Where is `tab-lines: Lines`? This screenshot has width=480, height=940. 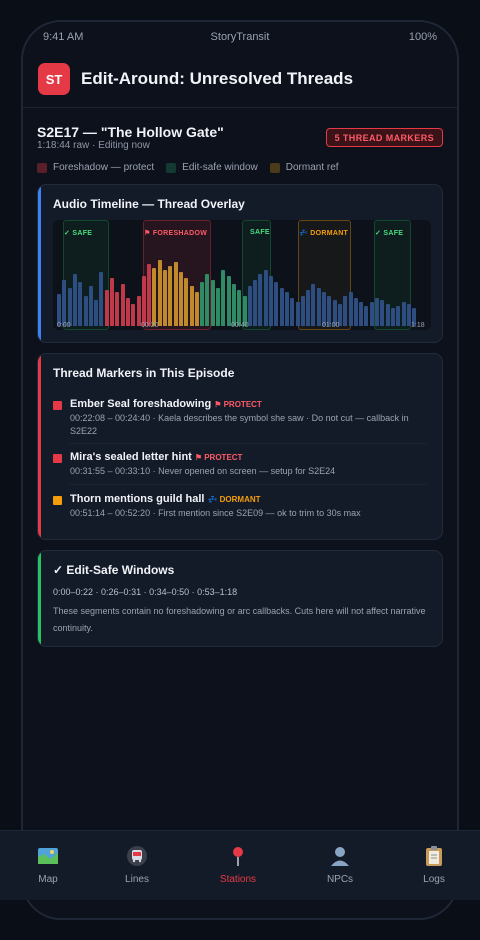
tab-lines: Lines is located at coordinates (137, 866).